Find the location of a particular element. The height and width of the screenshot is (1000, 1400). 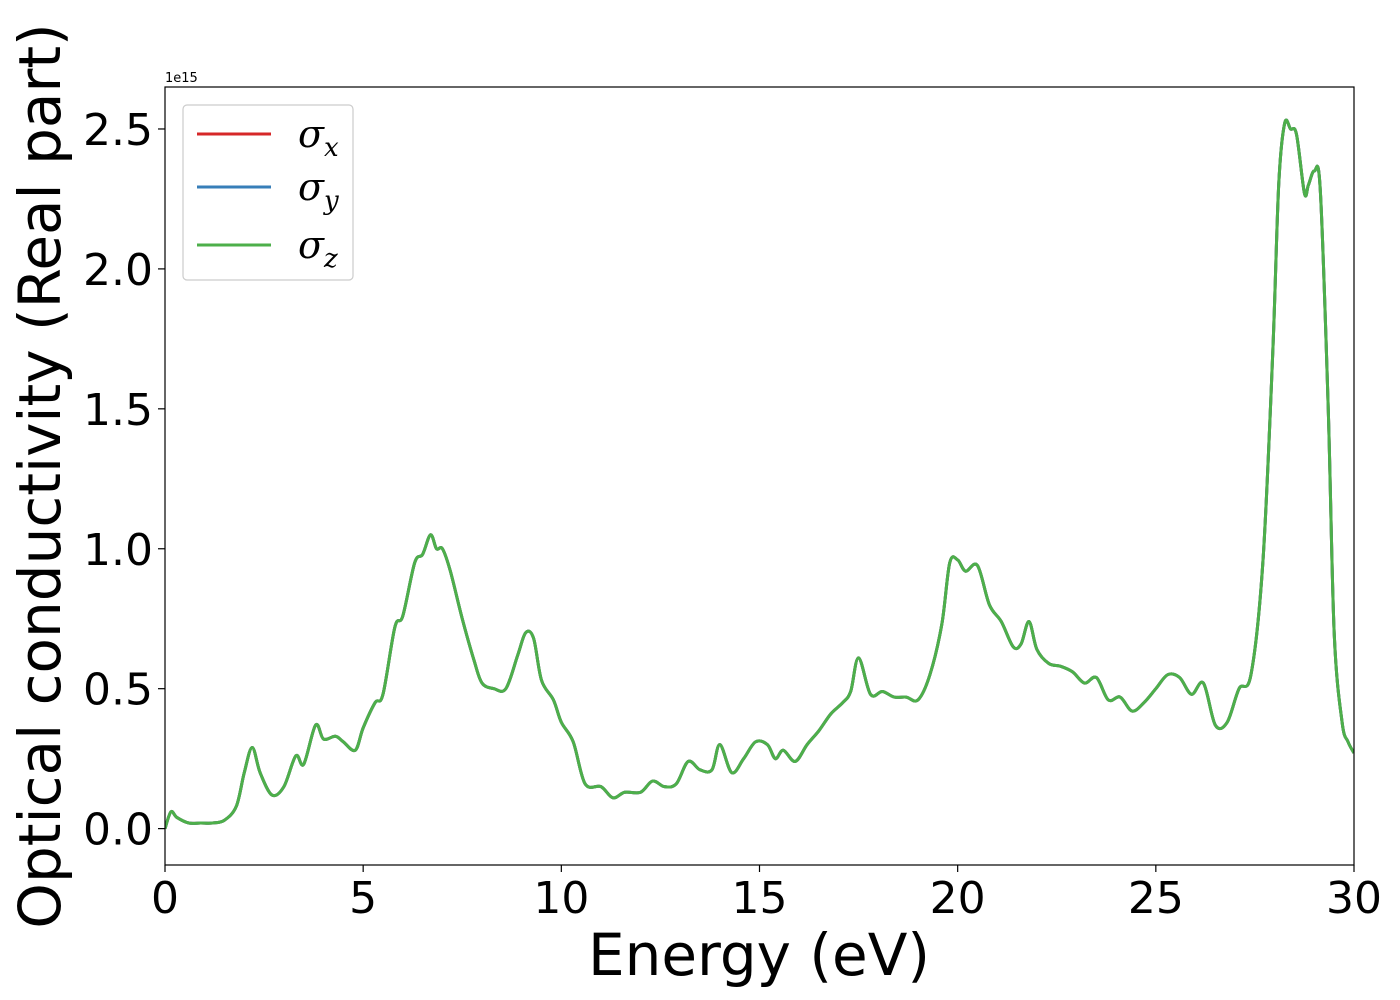

legend-label-z: σz is located at coordinates (318, 248).